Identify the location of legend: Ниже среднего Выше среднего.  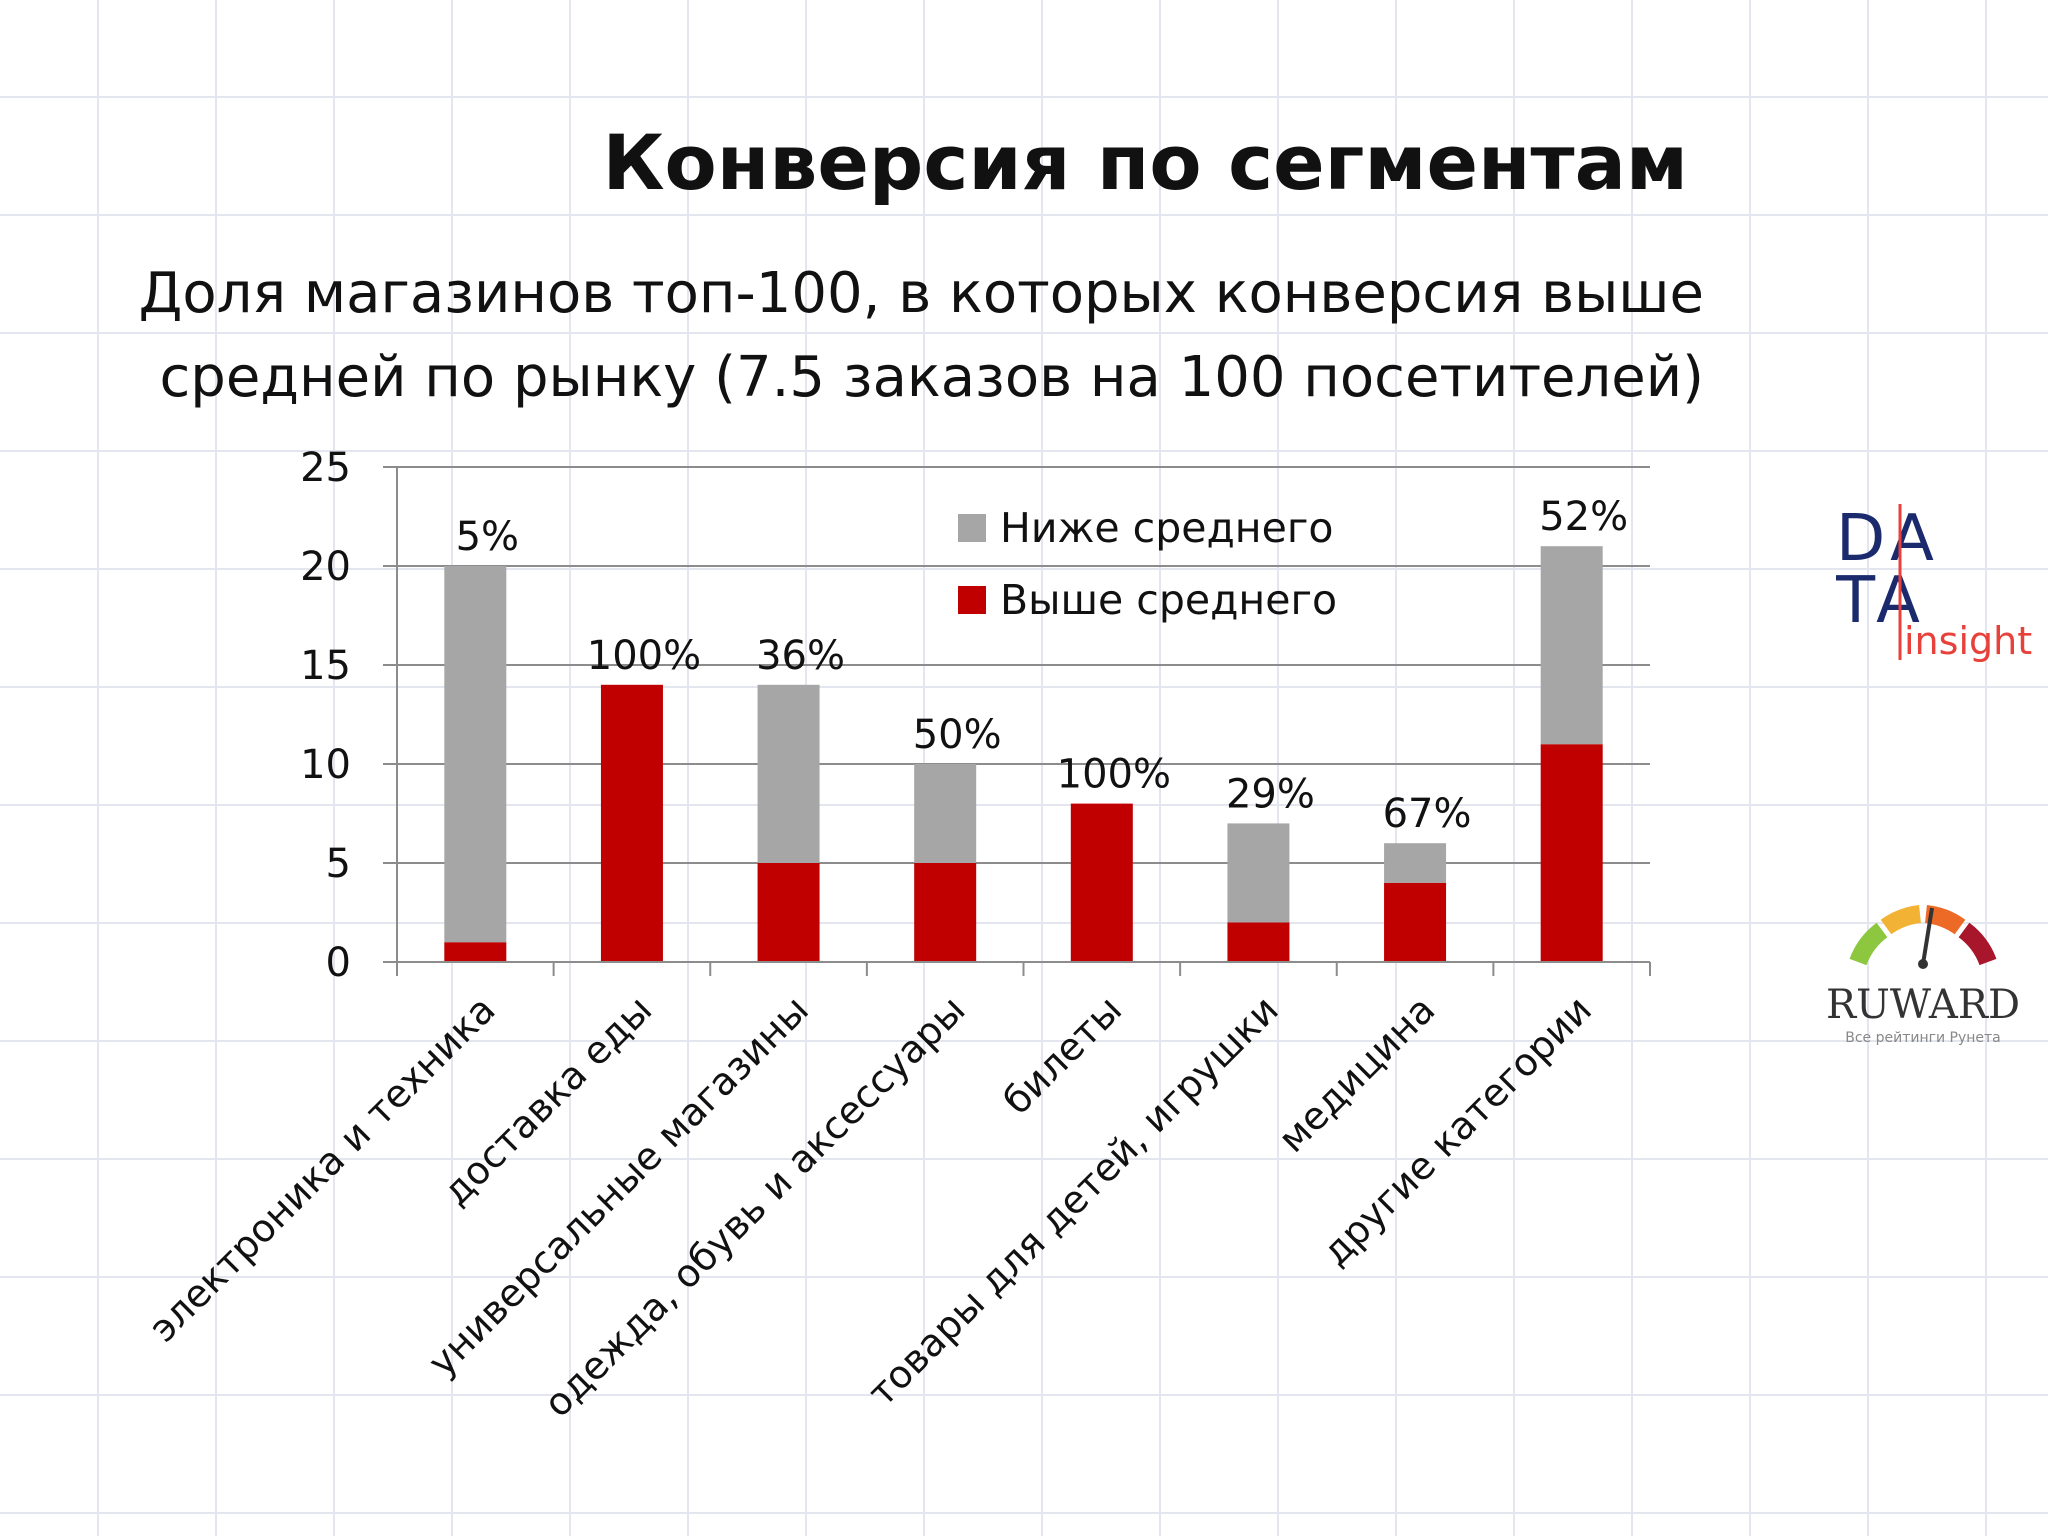
(1147, 564).